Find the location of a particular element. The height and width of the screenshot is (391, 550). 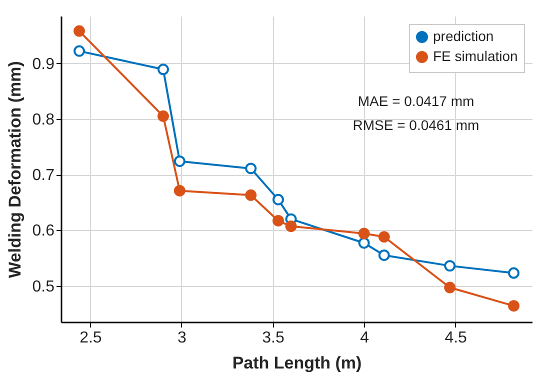

x-tick-label: 2.5 is located at coordinates (91, 338).